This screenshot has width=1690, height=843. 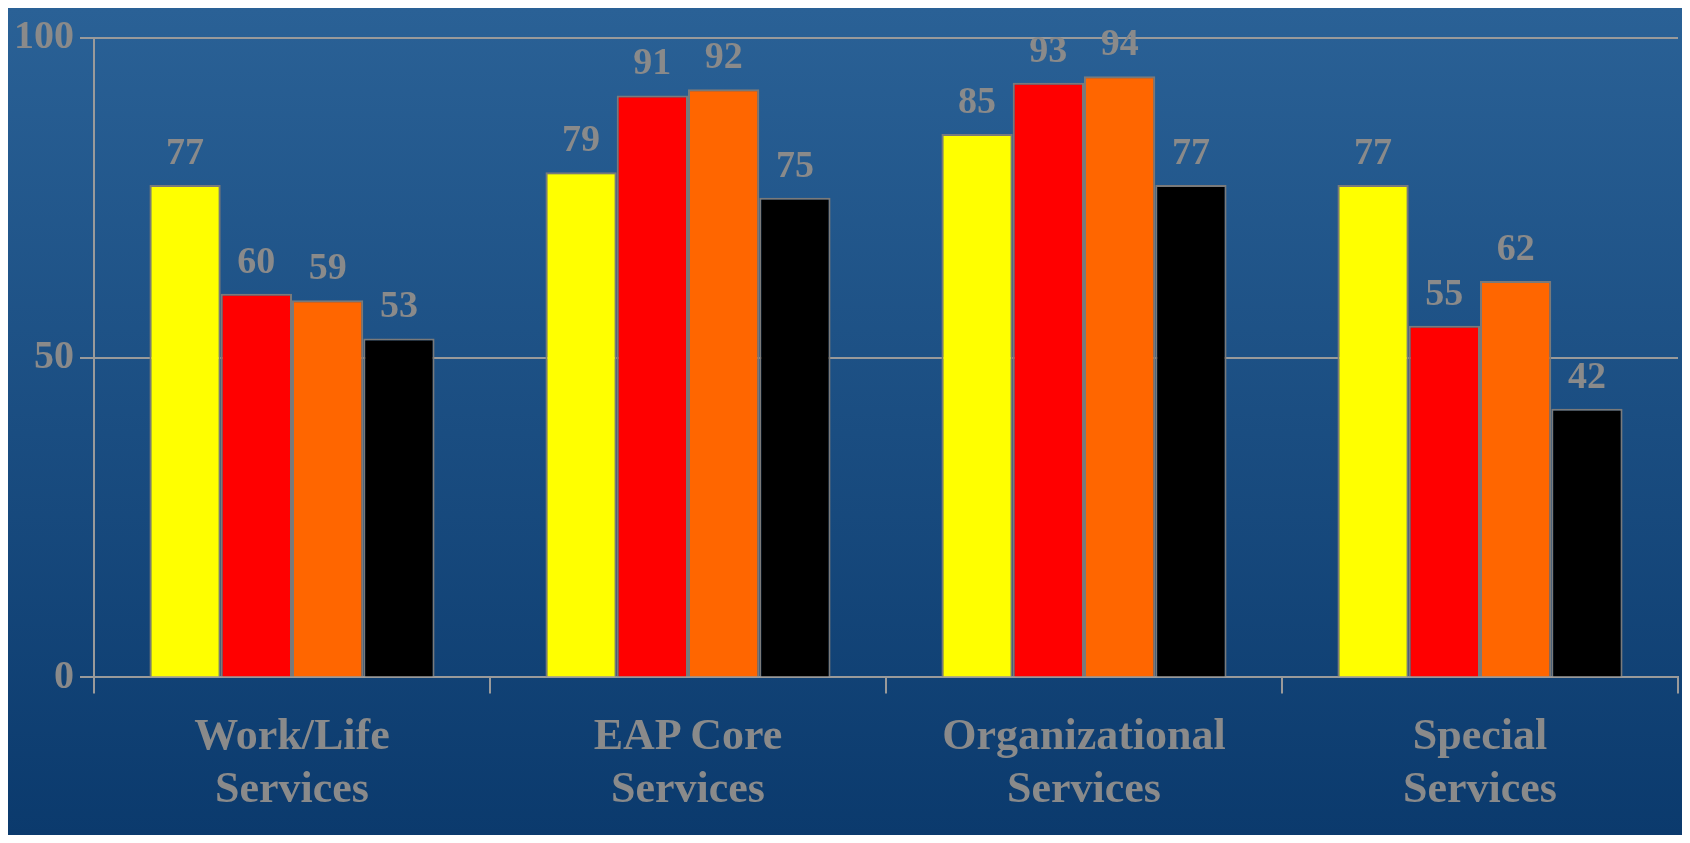 I want to click on data-label: 53, so click(x=398, y=304).